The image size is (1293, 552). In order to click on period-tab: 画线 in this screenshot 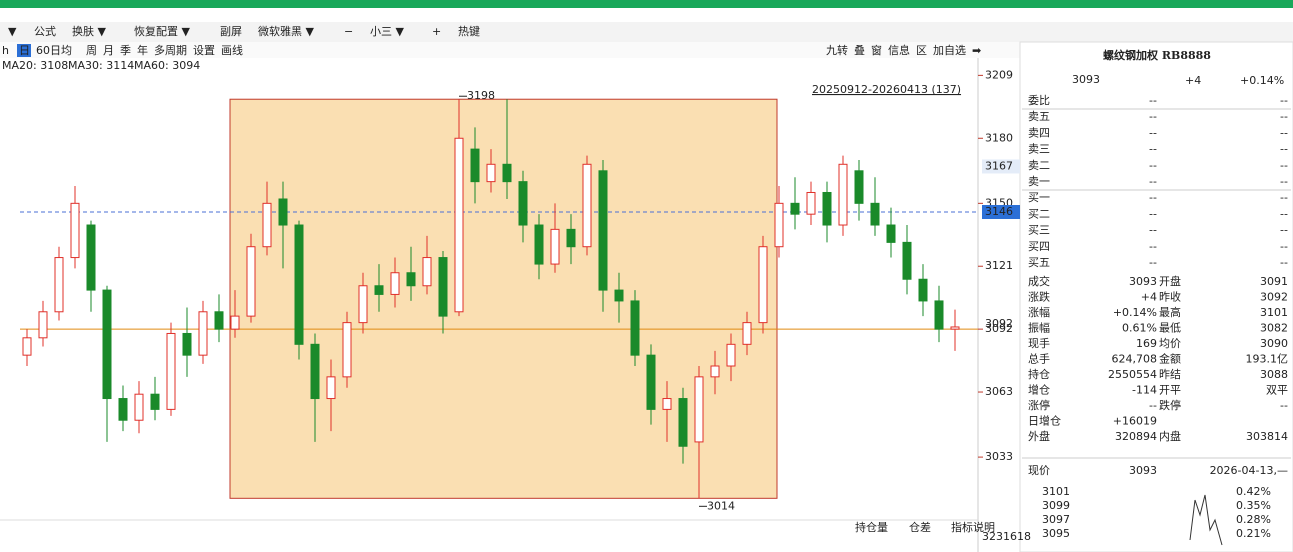, I will do `click(232, 50)`.